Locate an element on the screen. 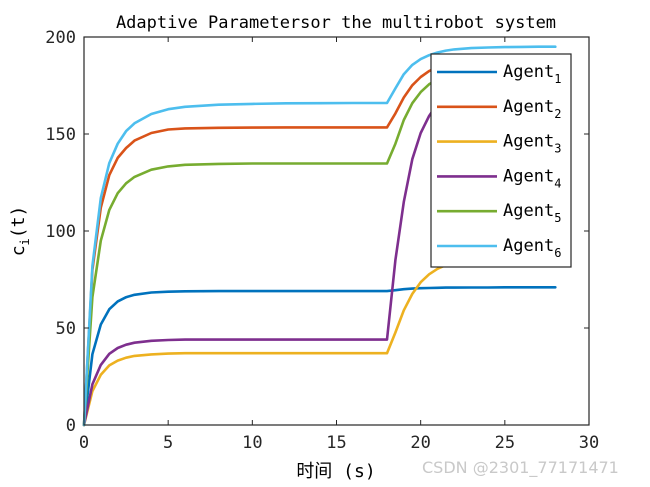  legend: Agent1 Agent2 Agent3 Agent4 Agent5 Agent6 is located at coordinates (501, 160).